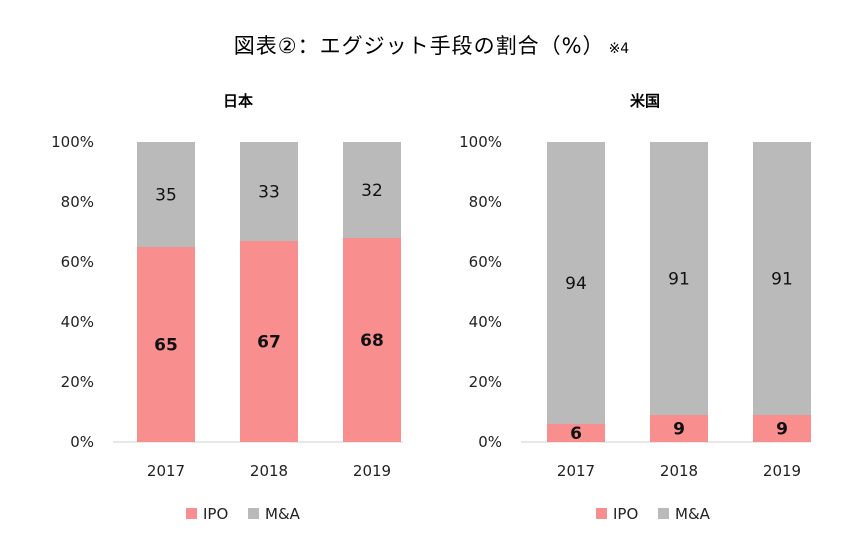 The image size is (863, 552). Describe the element at coordinates (238, 101) in the screenshot. I see `panel-title-0: 日本` at that location.